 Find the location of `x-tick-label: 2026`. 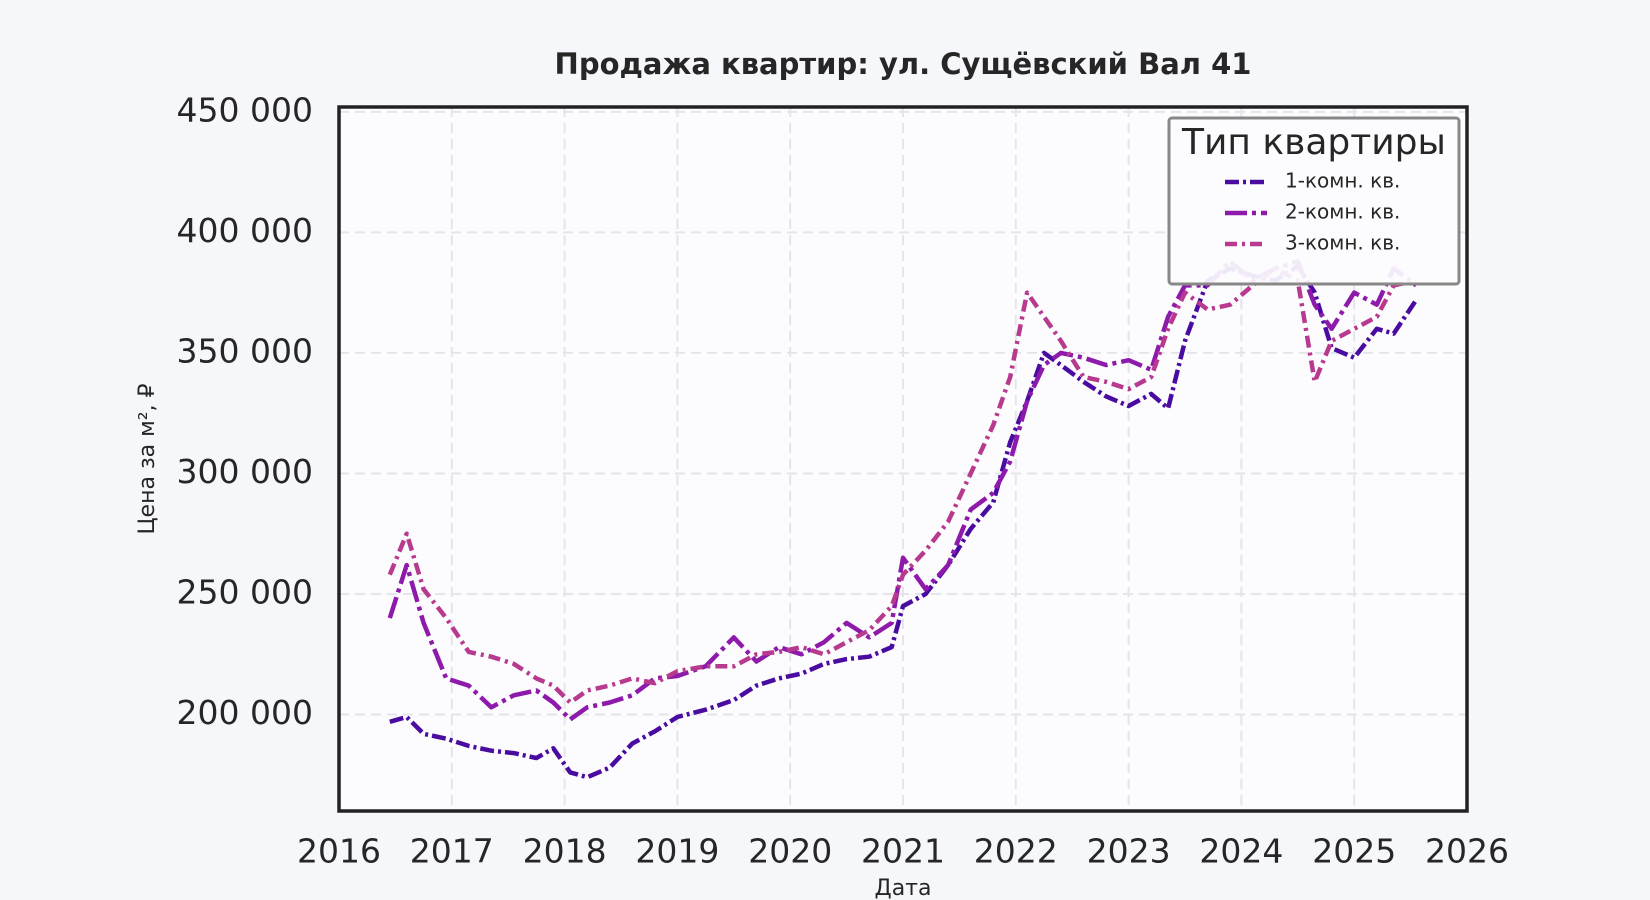

x-tick-label: 2026 is located at coordinates (1467, 851).